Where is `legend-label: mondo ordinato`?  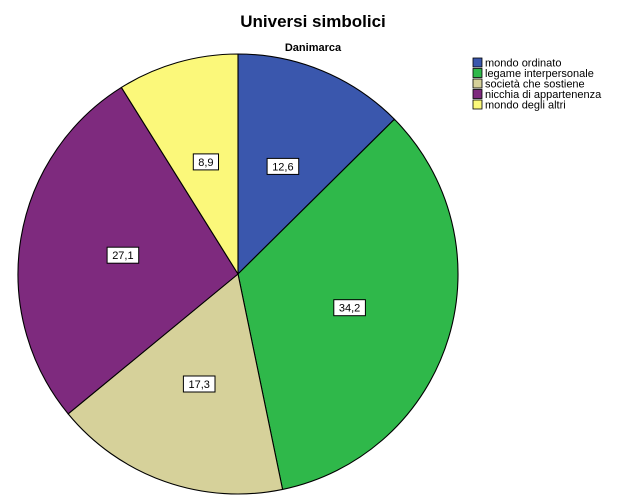 legend-label: mondo ordinato is located at coordinates (523, 64).